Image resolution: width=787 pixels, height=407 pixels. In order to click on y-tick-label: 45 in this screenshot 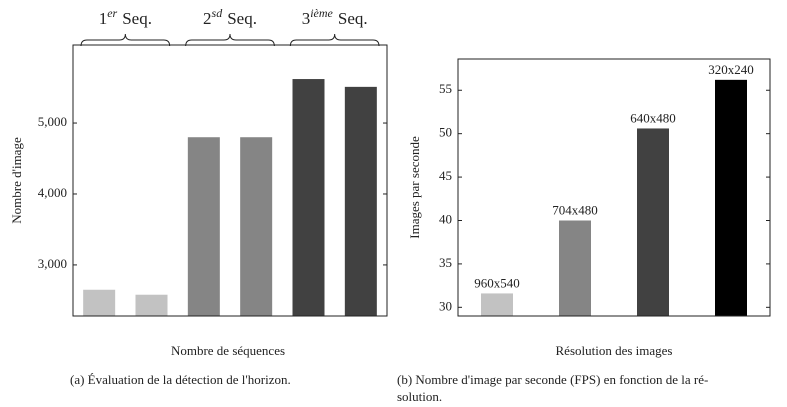, I will do `click(445, 175)`.